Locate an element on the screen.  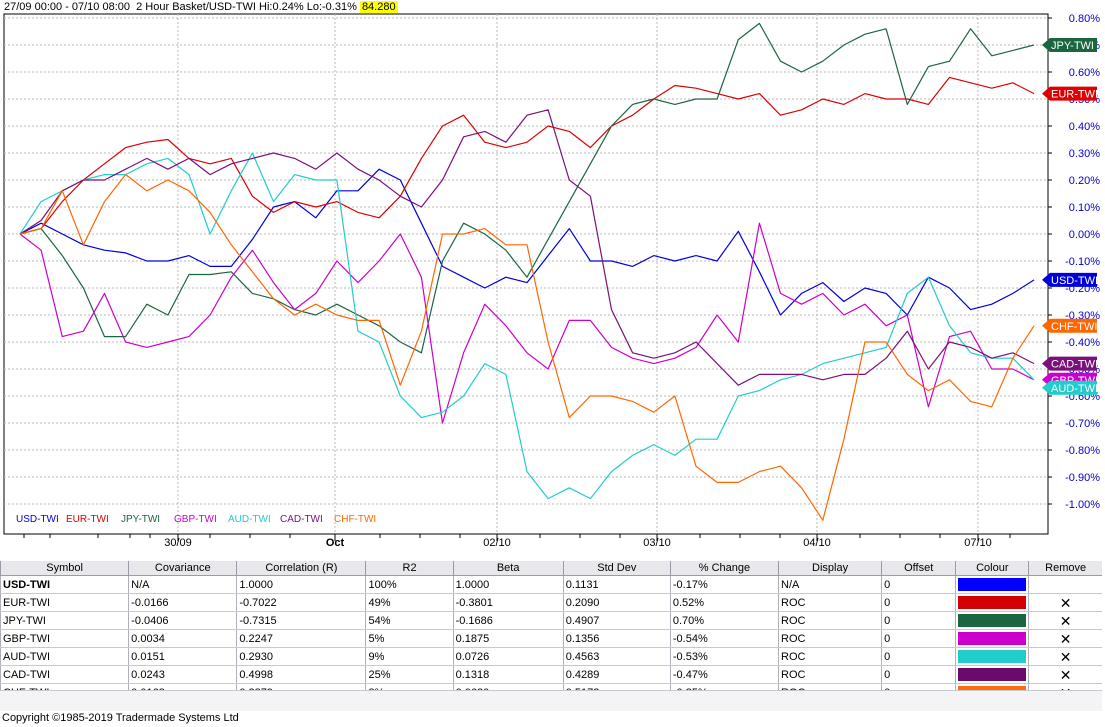
col-header-covariance: Covariance is located at coordinates (182, 568).